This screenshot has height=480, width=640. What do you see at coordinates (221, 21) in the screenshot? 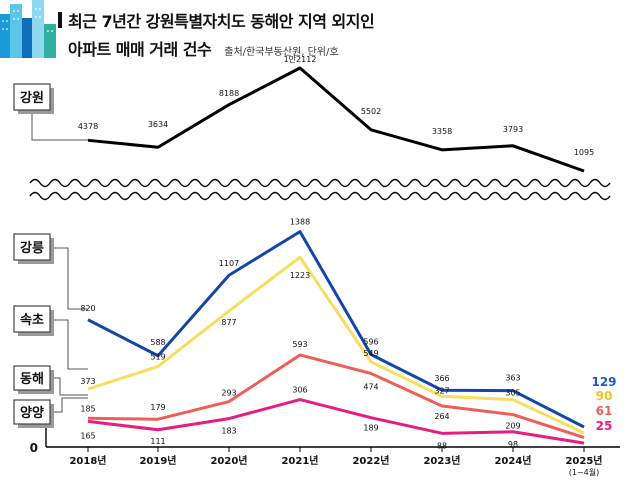
I see `chart-title-line1: 최근 7년간 강원특별자치도 동해안 지역 외지인` at bounding box center [221, 21].